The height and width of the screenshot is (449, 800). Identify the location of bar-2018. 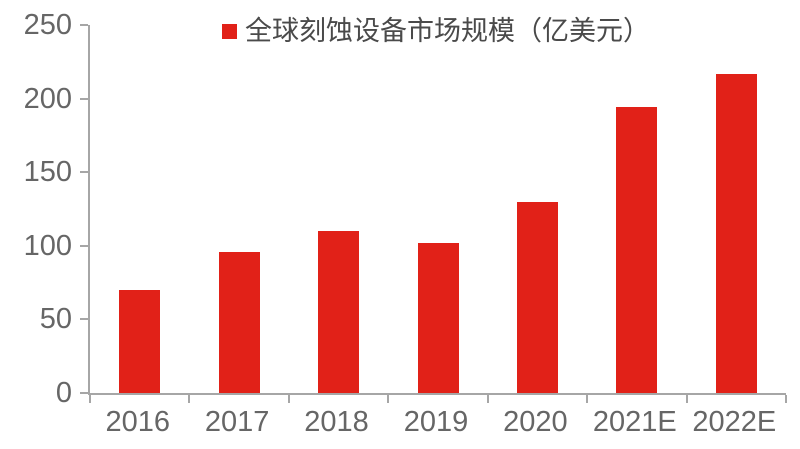
(339, 312).